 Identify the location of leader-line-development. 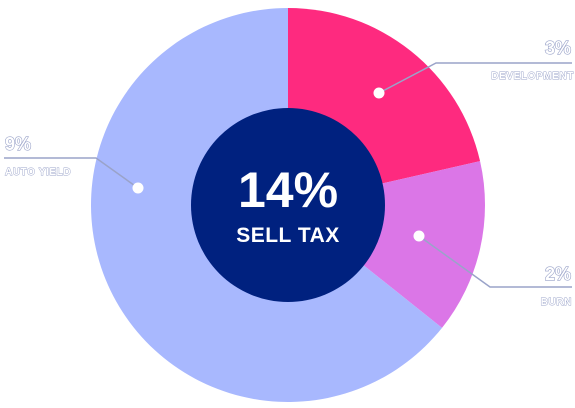
(475, 78).